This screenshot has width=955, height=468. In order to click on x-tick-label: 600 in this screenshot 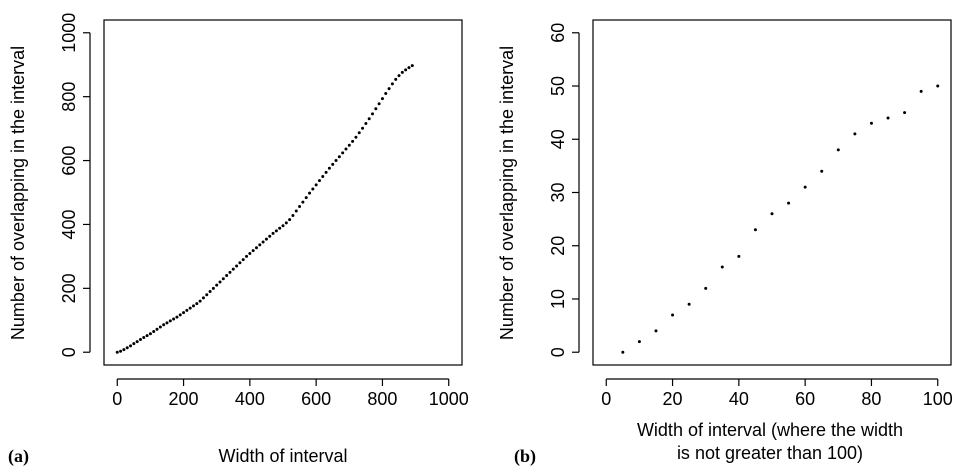, I will do `click(316, 399)`.